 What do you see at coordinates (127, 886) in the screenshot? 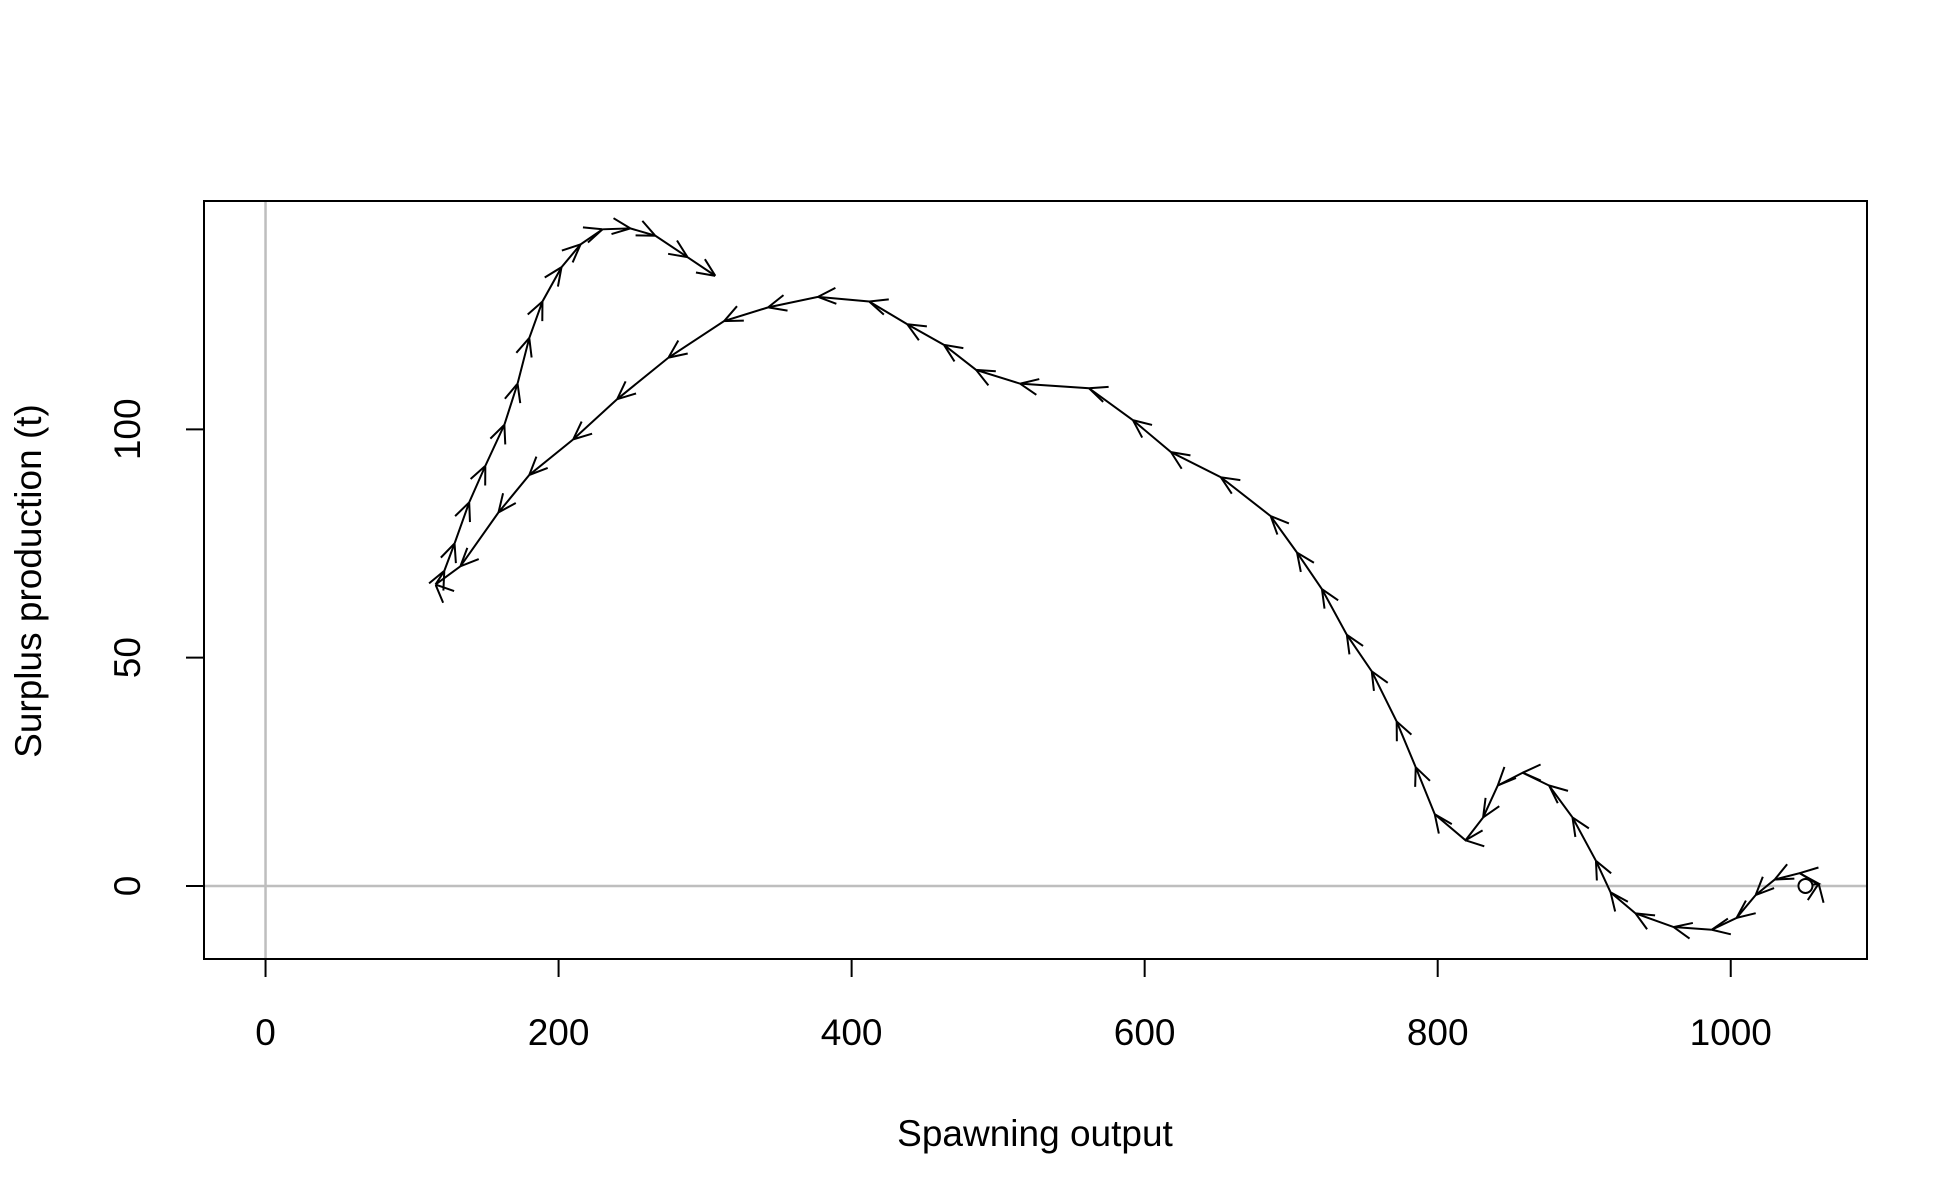
I see `y-tick-label: 0` at bounding box center [127, 886].